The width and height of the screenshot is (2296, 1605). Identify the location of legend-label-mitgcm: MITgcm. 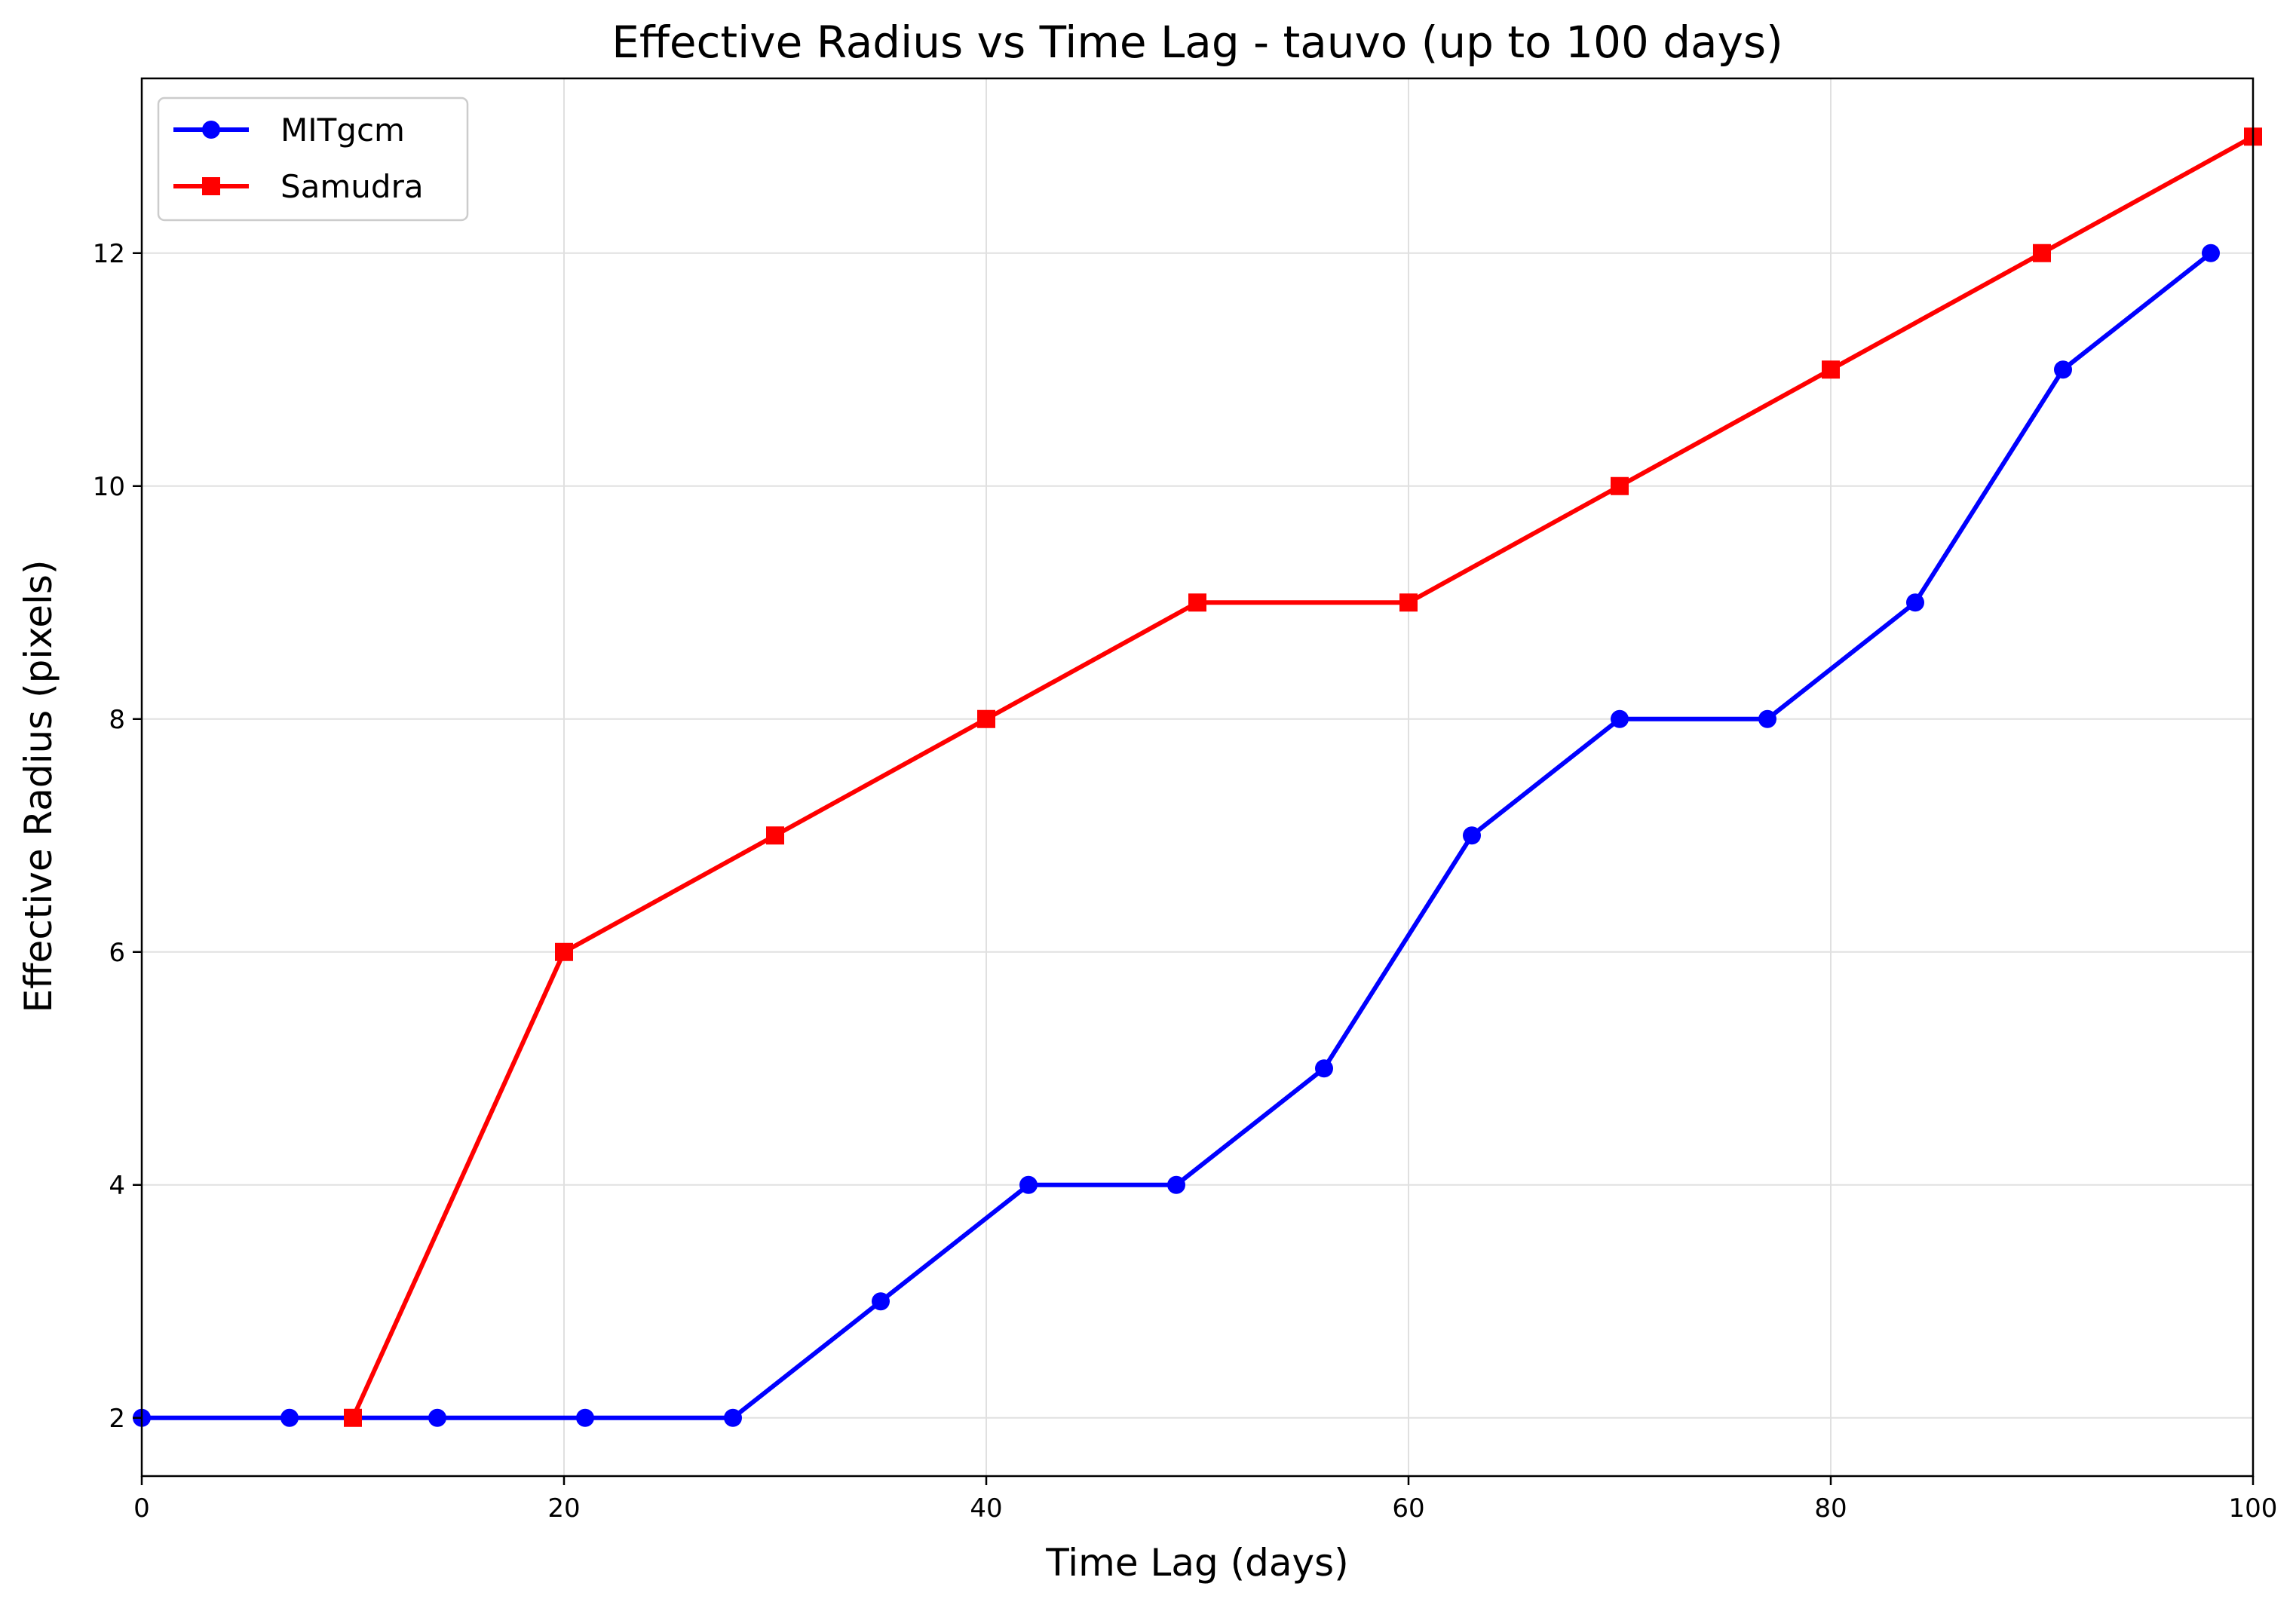
(342, 130).